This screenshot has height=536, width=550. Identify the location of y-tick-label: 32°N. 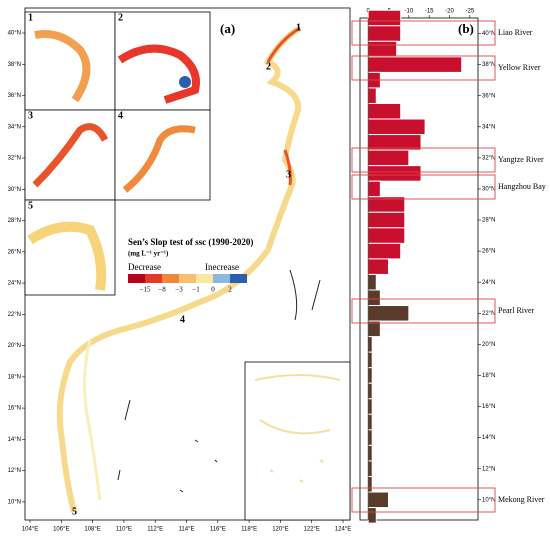
(14, 159).